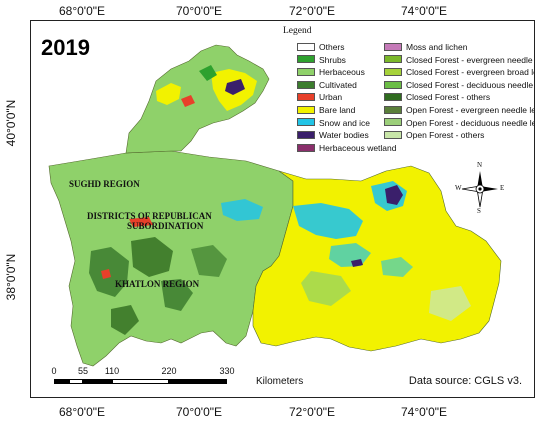 The image size is (550, 423). Describe the element at coordinates (141, 222) in the screenshot. I see `urban-dushanbe` at that location.